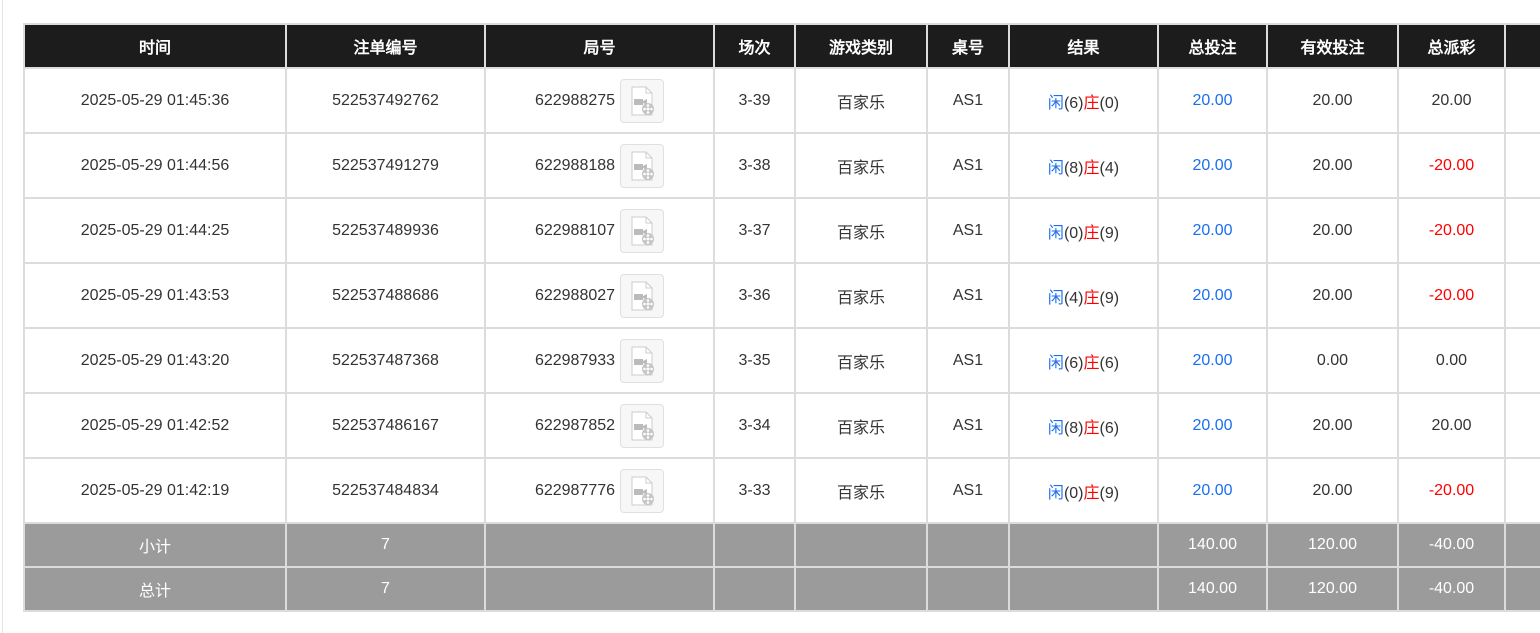  I want to click on total-row: 总计 7 140.00 120.00 -40.00, so click(781, 589).